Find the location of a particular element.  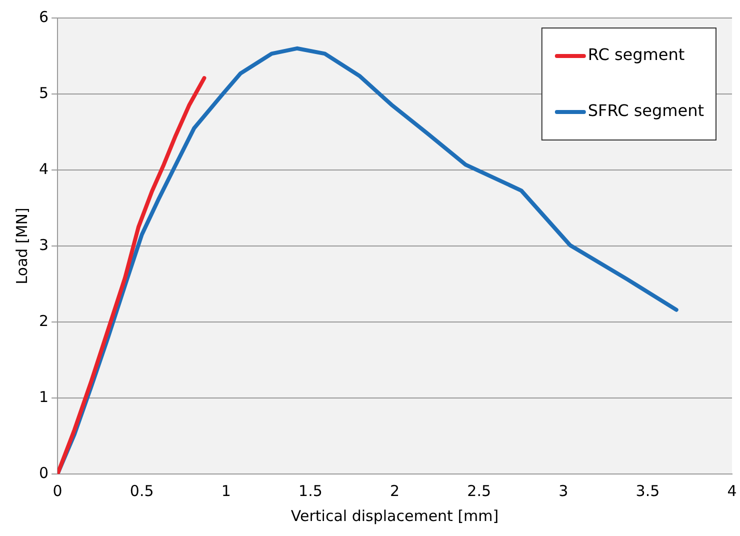

x-tick-label: 0.5 is located at coordinates (142, 491).